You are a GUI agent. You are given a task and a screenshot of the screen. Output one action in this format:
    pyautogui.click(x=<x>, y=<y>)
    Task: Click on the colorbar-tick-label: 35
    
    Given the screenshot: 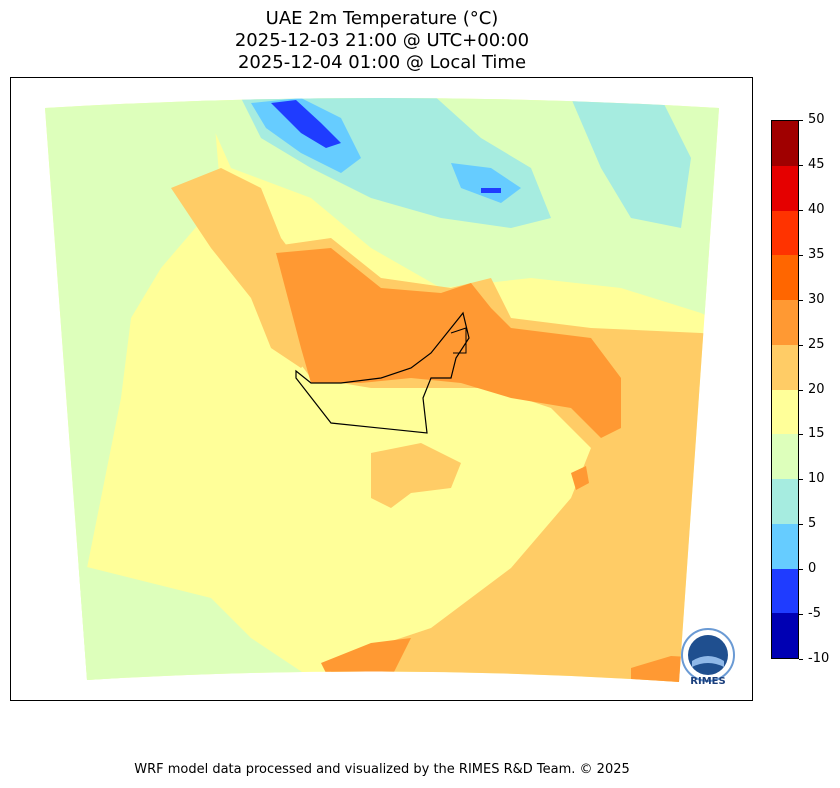 What is the action you would take?
    pyautogui.click(x=816, y=254)
    